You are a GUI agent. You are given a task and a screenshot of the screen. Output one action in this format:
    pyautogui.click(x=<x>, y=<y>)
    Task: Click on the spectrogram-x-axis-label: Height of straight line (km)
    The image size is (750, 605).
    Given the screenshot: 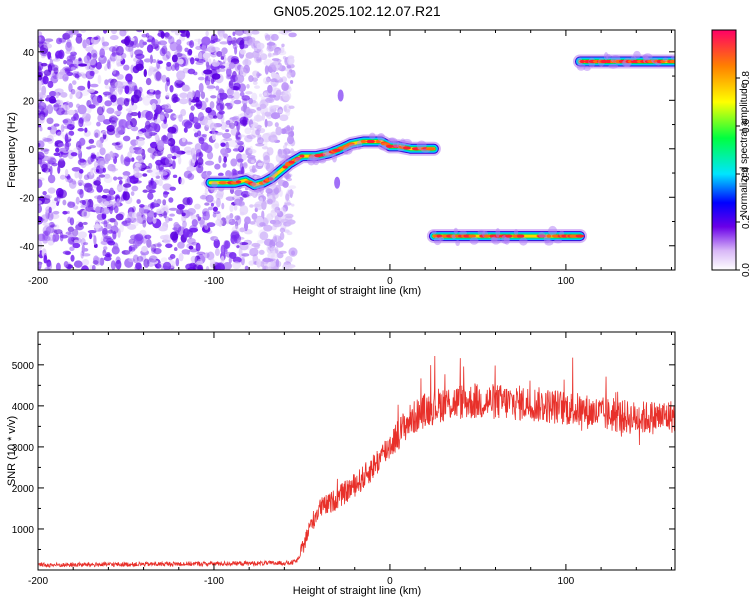 What is the action you would take?
    pyautogui.click(x=357, y=291)
    